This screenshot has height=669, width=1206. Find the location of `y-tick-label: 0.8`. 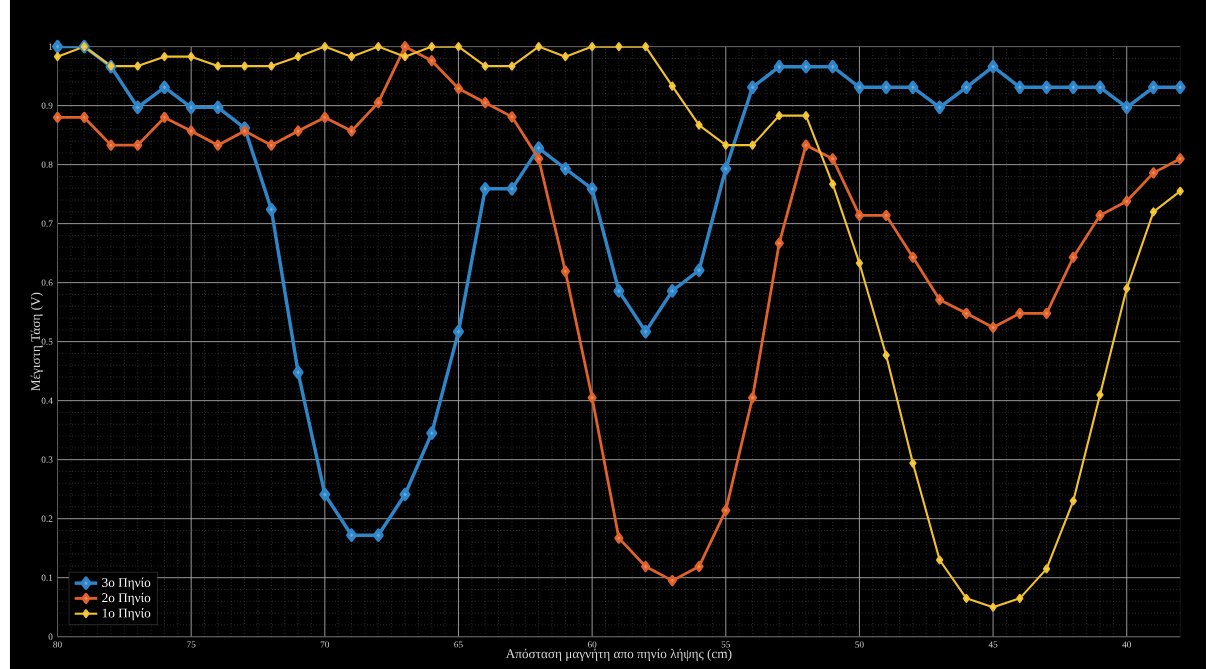

y-tick-label: 0.8 is located at coordinates (47, 164).